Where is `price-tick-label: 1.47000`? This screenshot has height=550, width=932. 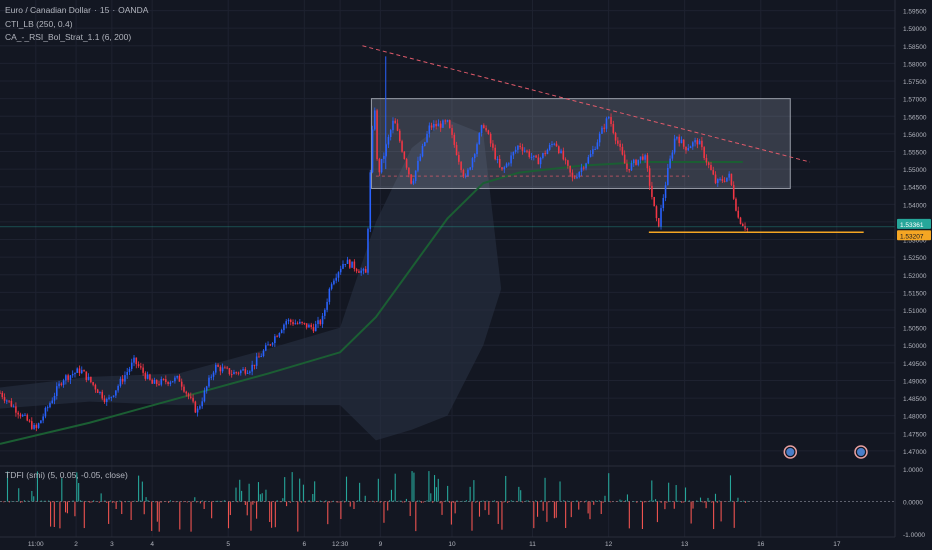
price-tick-label: 1.47000 is located at coordinates (915, 452).